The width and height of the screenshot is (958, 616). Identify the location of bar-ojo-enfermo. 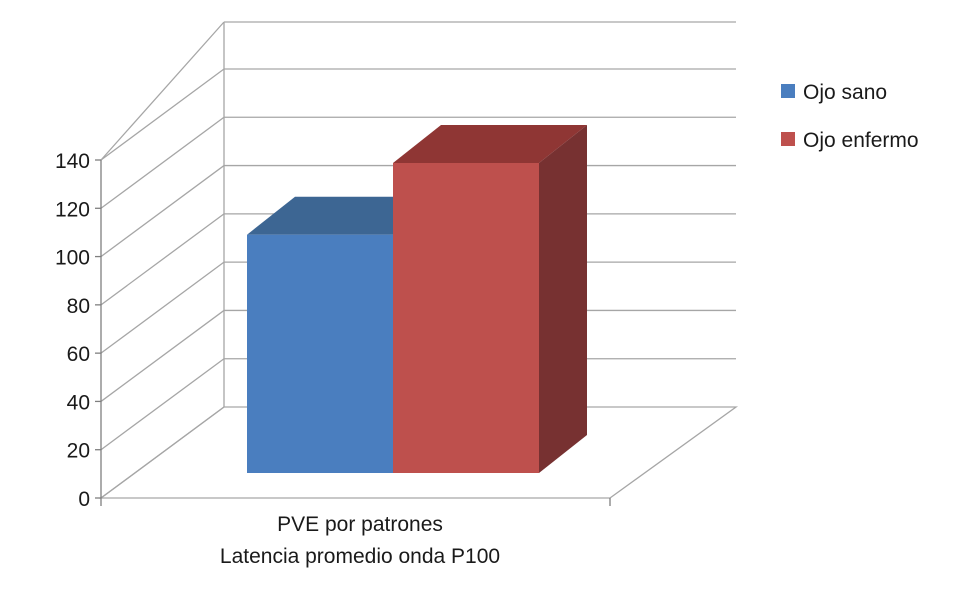
(490, 299).